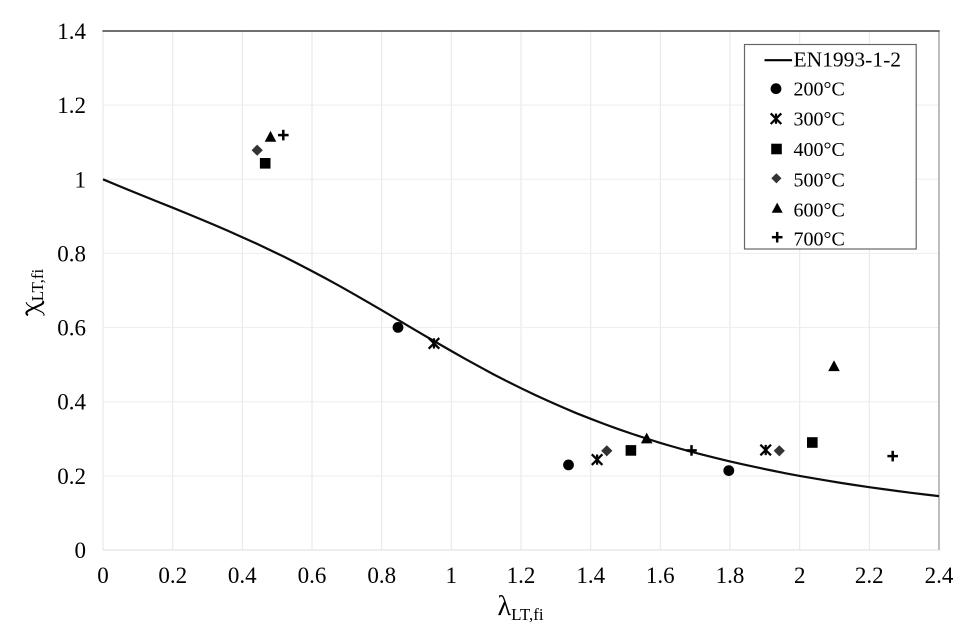 The height and width of the screenshot is (628, 963). I want to click on svg-text: λLT,fi, so click(521, 607).